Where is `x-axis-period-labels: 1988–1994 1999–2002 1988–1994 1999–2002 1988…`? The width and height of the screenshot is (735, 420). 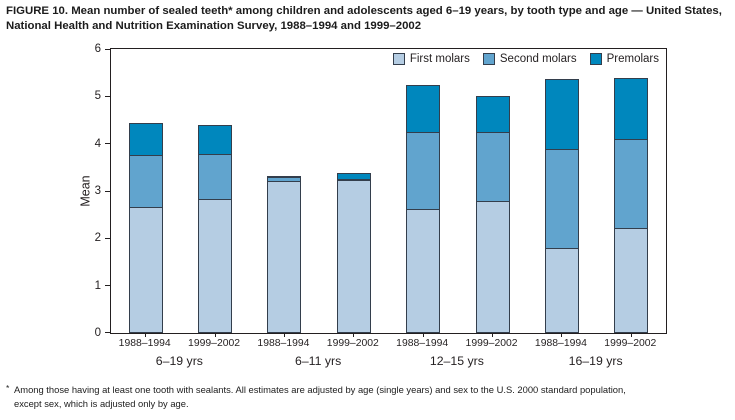 x-axis-period-labels: 1988–1994 1999–2002 1988–1994 1999–2002 1988… is located at coordinates (387, 343).